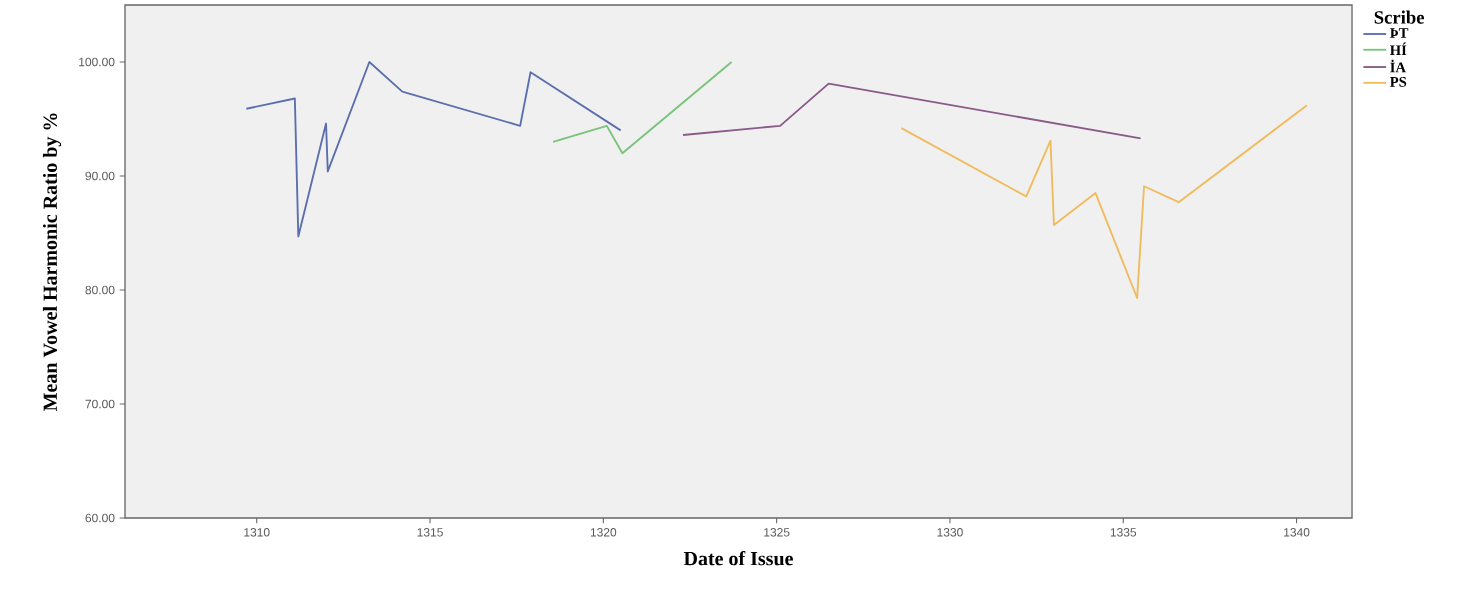 The image size is (1480, 596). I want to click on y-tick-label: 70.00, so click(100, 404).